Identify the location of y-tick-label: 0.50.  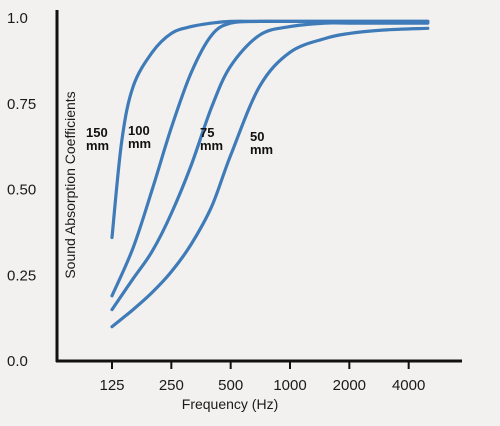
(21, 190).